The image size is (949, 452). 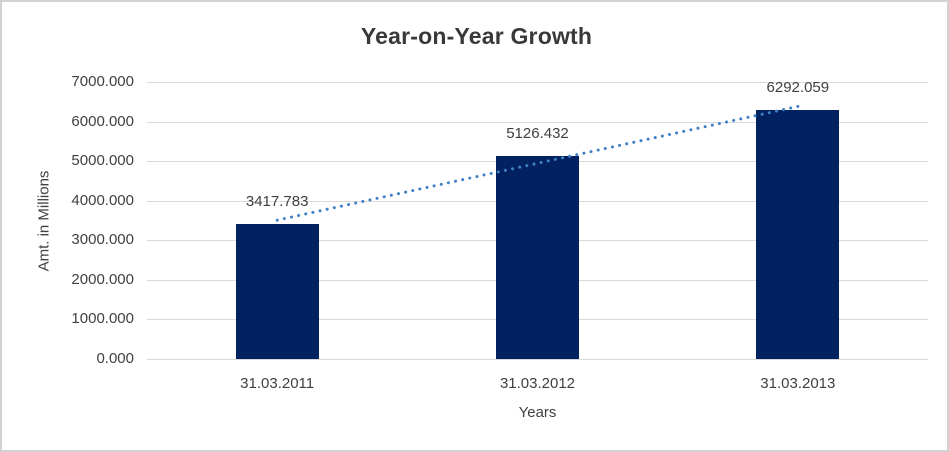 What do you see at coordinates (44, 221) in the screenshot?
I see `y-axis-title: Amt. in Millions` at bounding box center [44, 221].